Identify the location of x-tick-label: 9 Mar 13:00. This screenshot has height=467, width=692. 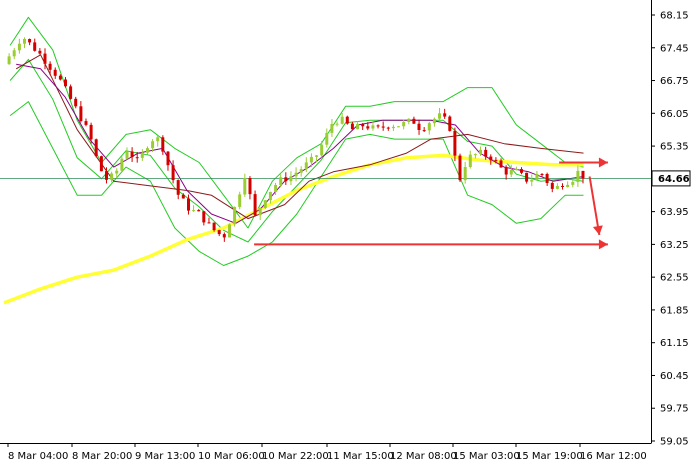
(165, 456).